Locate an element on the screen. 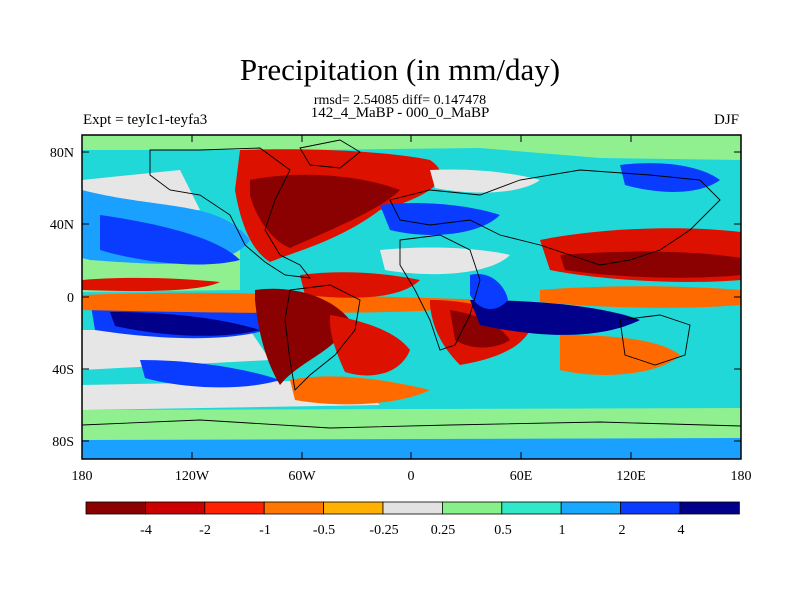 The width and height of the screenshot is (800, 600). map-title: Precipitation (in mm/day) is located at coordinates (400, 69).